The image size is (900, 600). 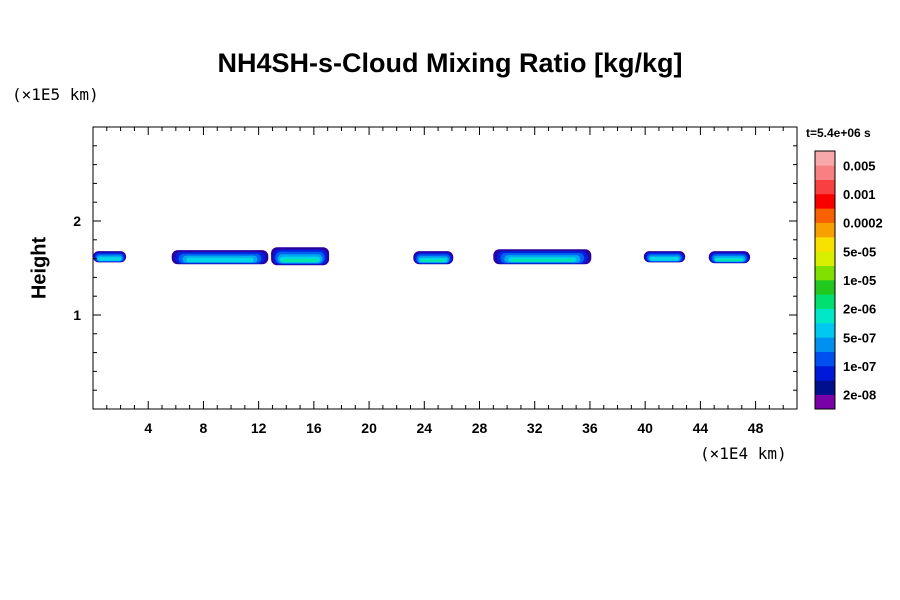 What do you see at coordinates (859, 395) in the screenshot?
I see `colorbar-label-9: 2e-08` at bounding box center [859, 395].